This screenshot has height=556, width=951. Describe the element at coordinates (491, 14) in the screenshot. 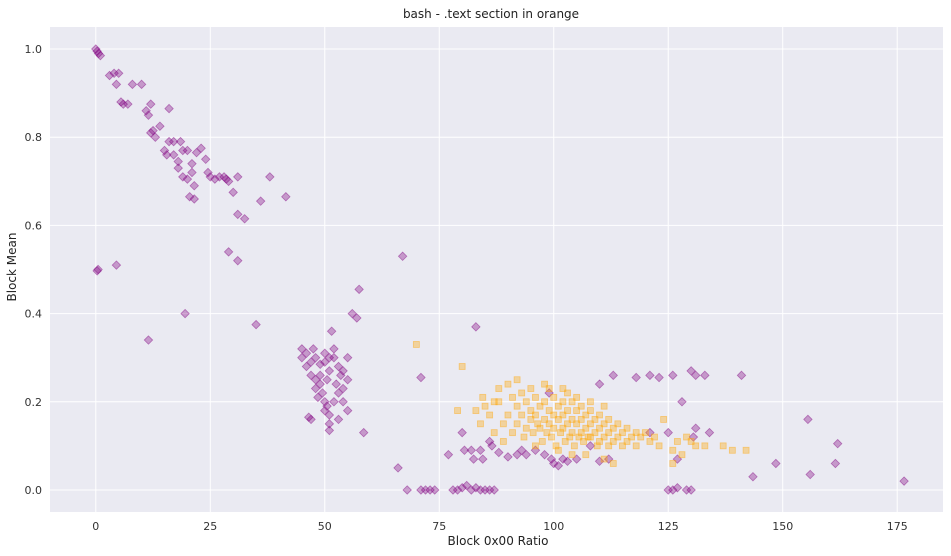

I see `chart-title: bash - .text section in orange` at that location.